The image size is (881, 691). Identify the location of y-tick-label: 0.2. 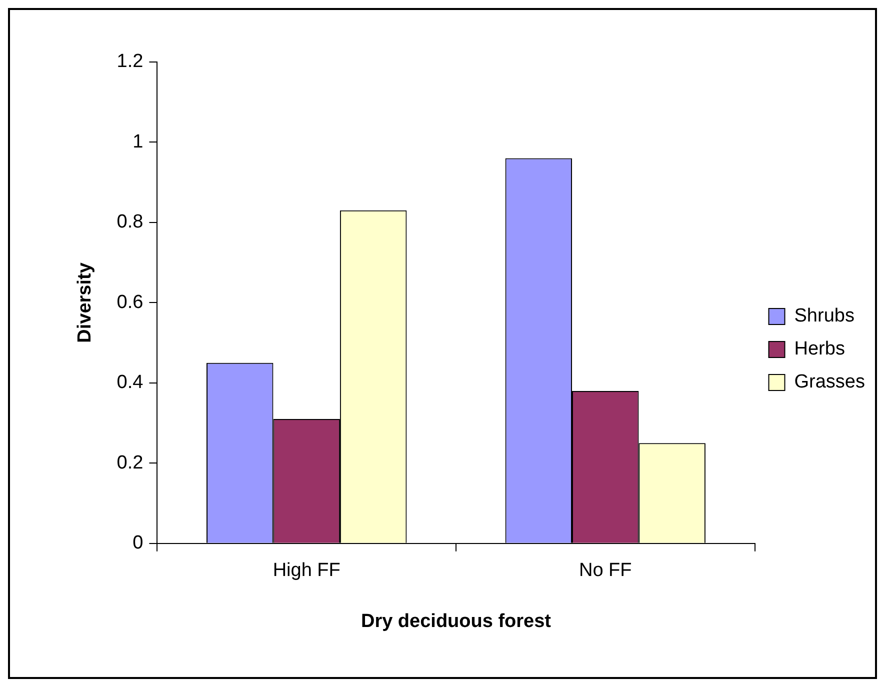
(130, 463).